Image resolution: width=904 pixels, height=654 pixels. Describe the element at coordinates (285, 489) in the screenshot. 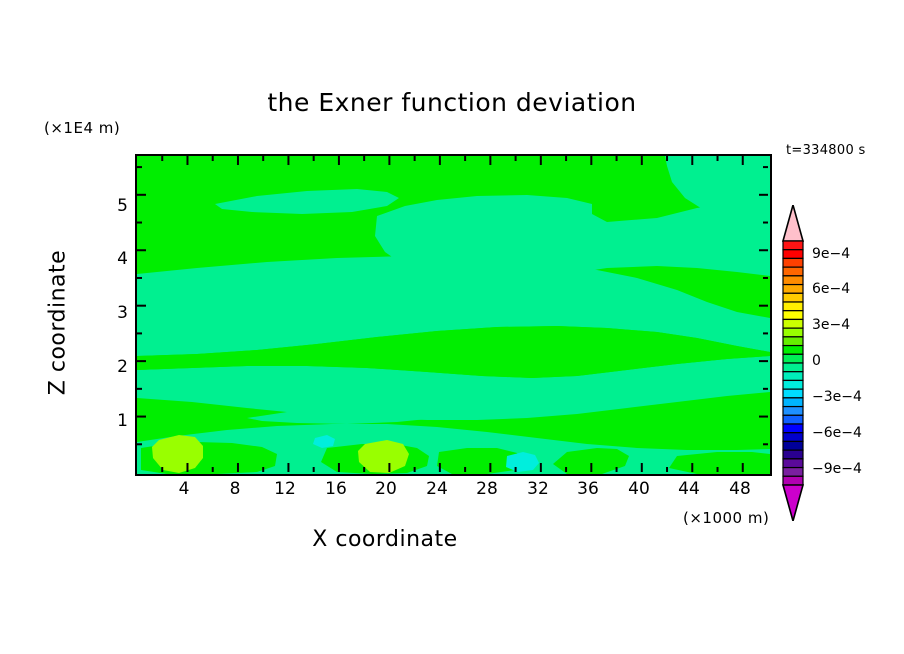

I see `x-tick-label: 12` at that location.